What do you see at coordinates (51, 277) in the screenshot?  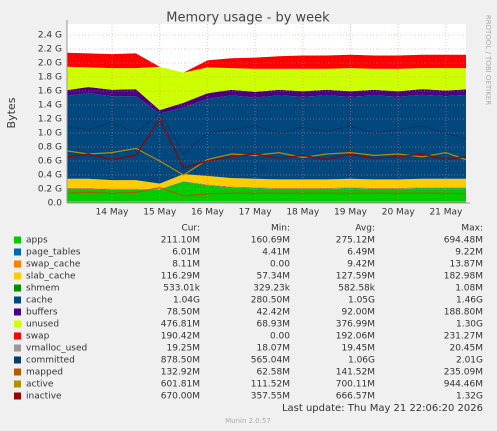 I see `legend-label: slab_cache` at bounding box center [51, 277].